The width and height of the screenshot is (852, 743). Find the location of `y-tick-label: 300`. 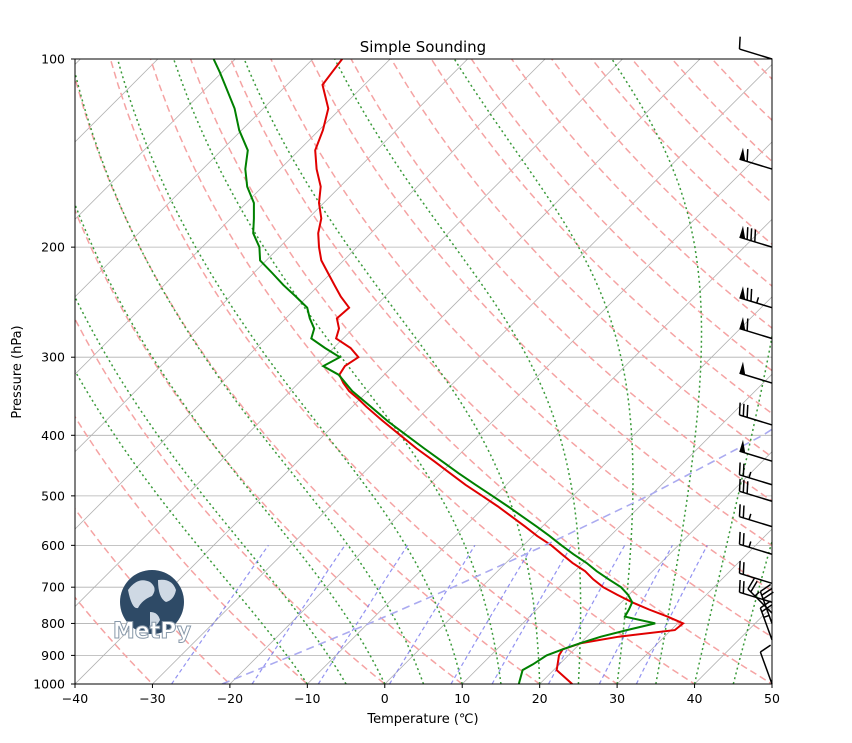

y-tick-label: 300 is located at coordinates (53, 357).